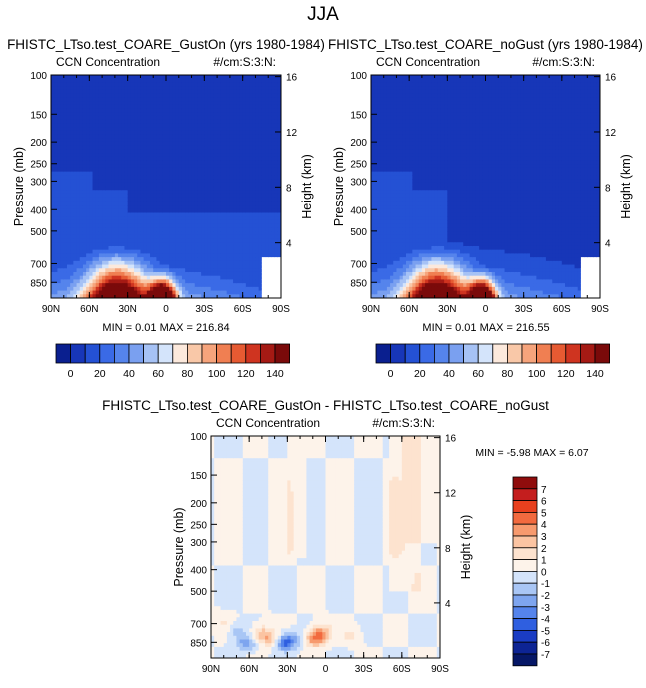 The width and height of the screenshot is (646, 688). Describe the element at coordinates (51, 309) in the screenshot. I see `x-tick-label: 90N` at that location.